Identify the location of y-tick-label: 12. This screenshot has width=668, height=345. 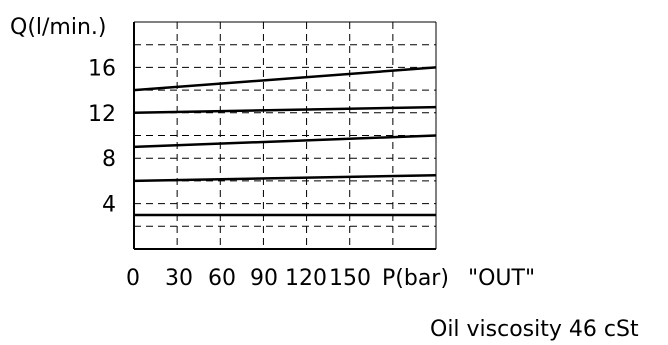
(102, 114).